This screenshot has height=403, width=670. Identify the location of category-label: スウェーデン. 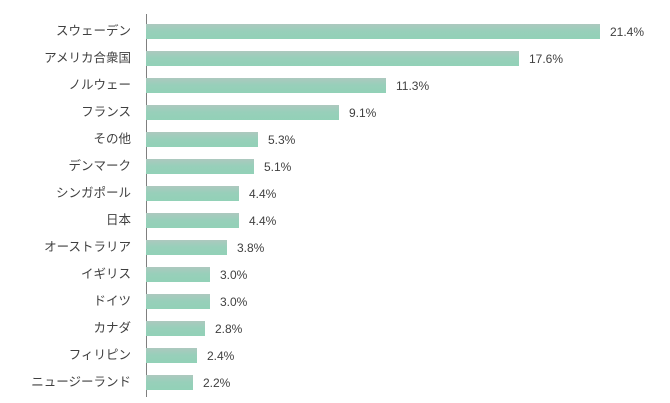
(93, 31).